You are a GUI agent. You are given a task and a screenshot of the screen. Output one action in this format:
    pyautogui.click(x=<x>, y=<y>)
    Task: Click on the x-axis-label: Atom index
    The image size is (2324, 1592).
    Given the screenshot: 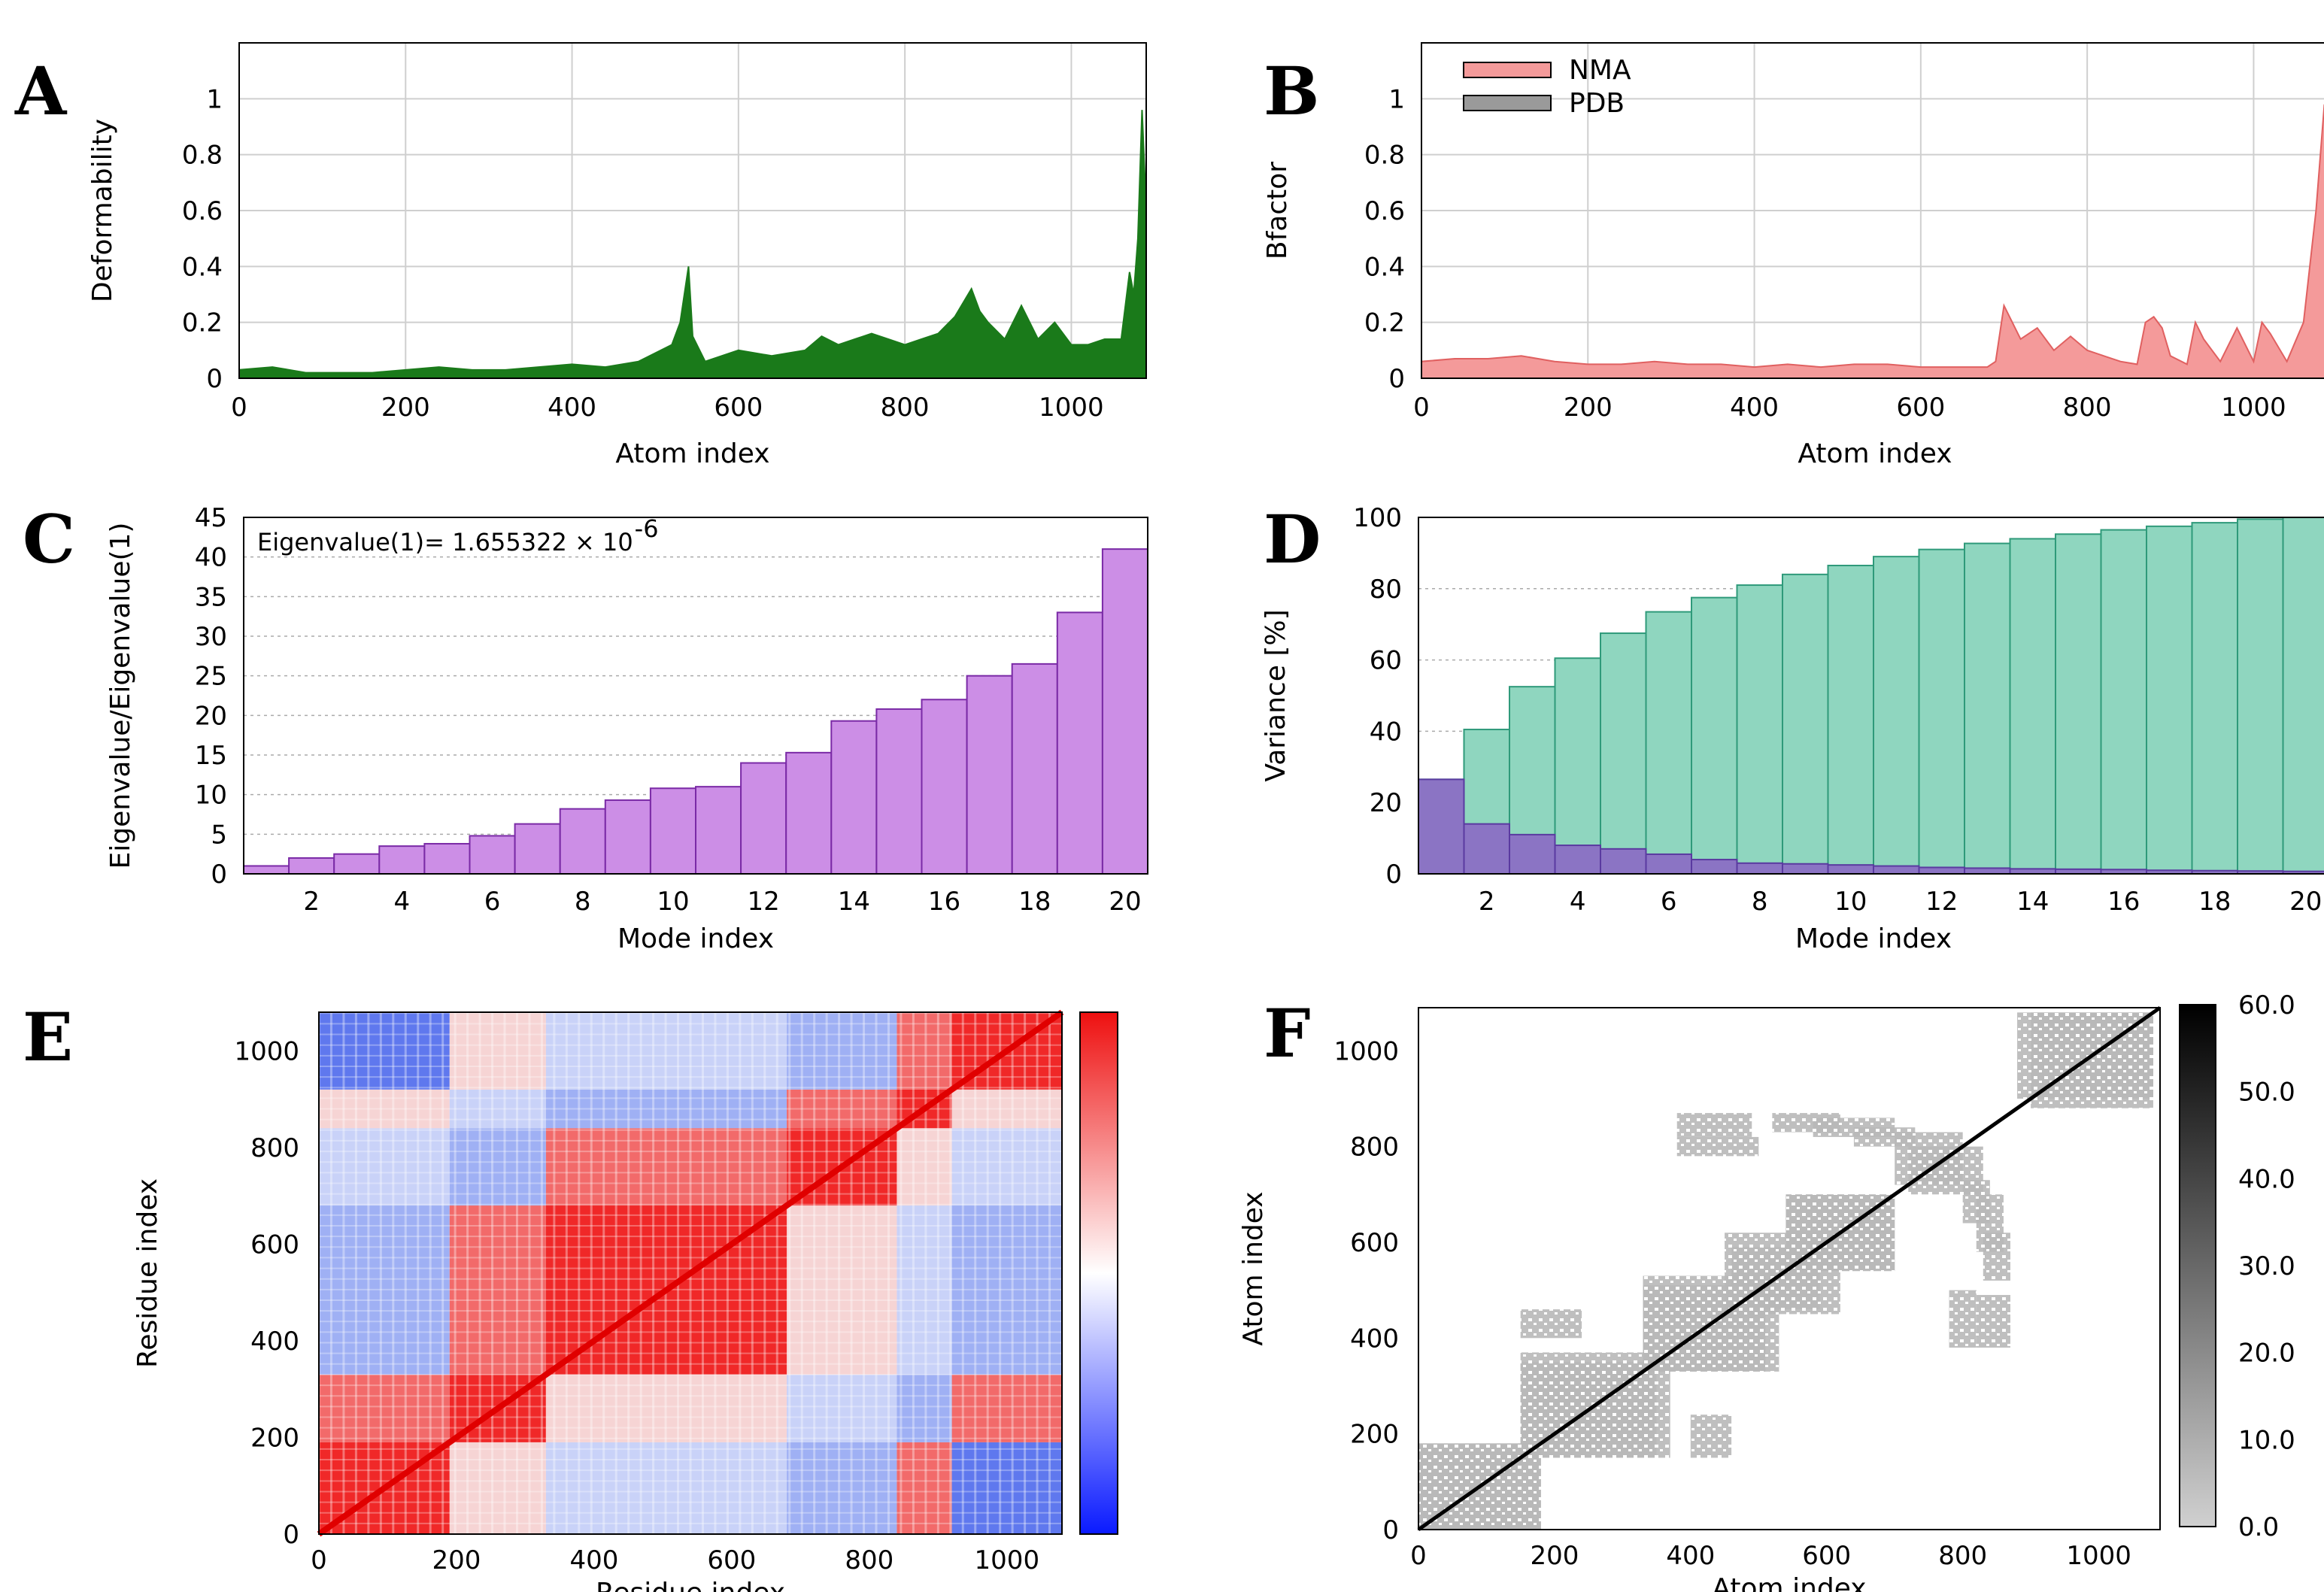 What is the action you would take?
    pyautogui.click(x=692, y=453)
    